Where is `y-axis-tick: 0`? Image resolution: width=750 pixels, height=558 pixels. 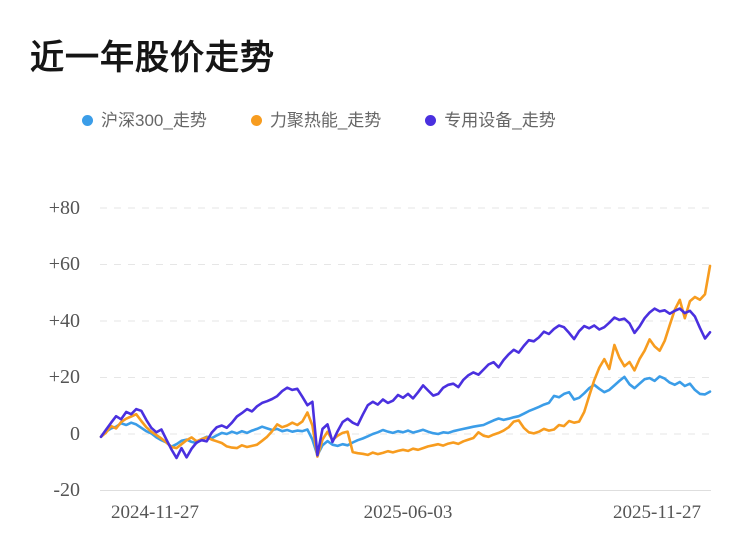 y-axis-tick: 0 is located at coordinates (75, 434).